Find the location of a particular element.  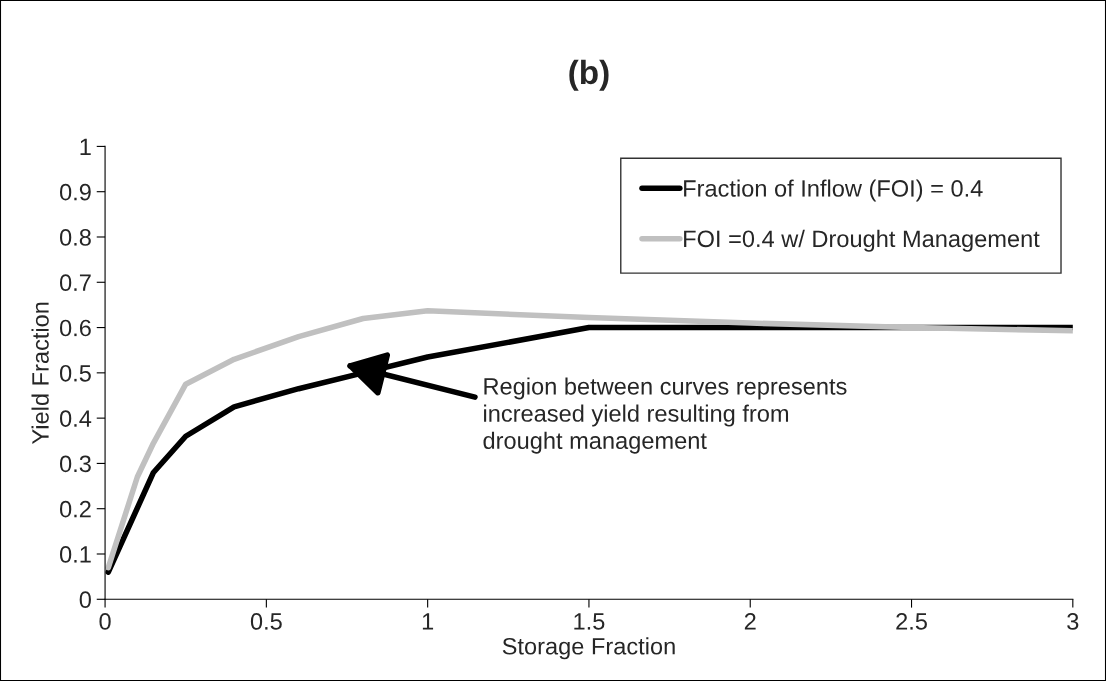

x-tick-label: 0.5 is located at coordinates (266, 621).